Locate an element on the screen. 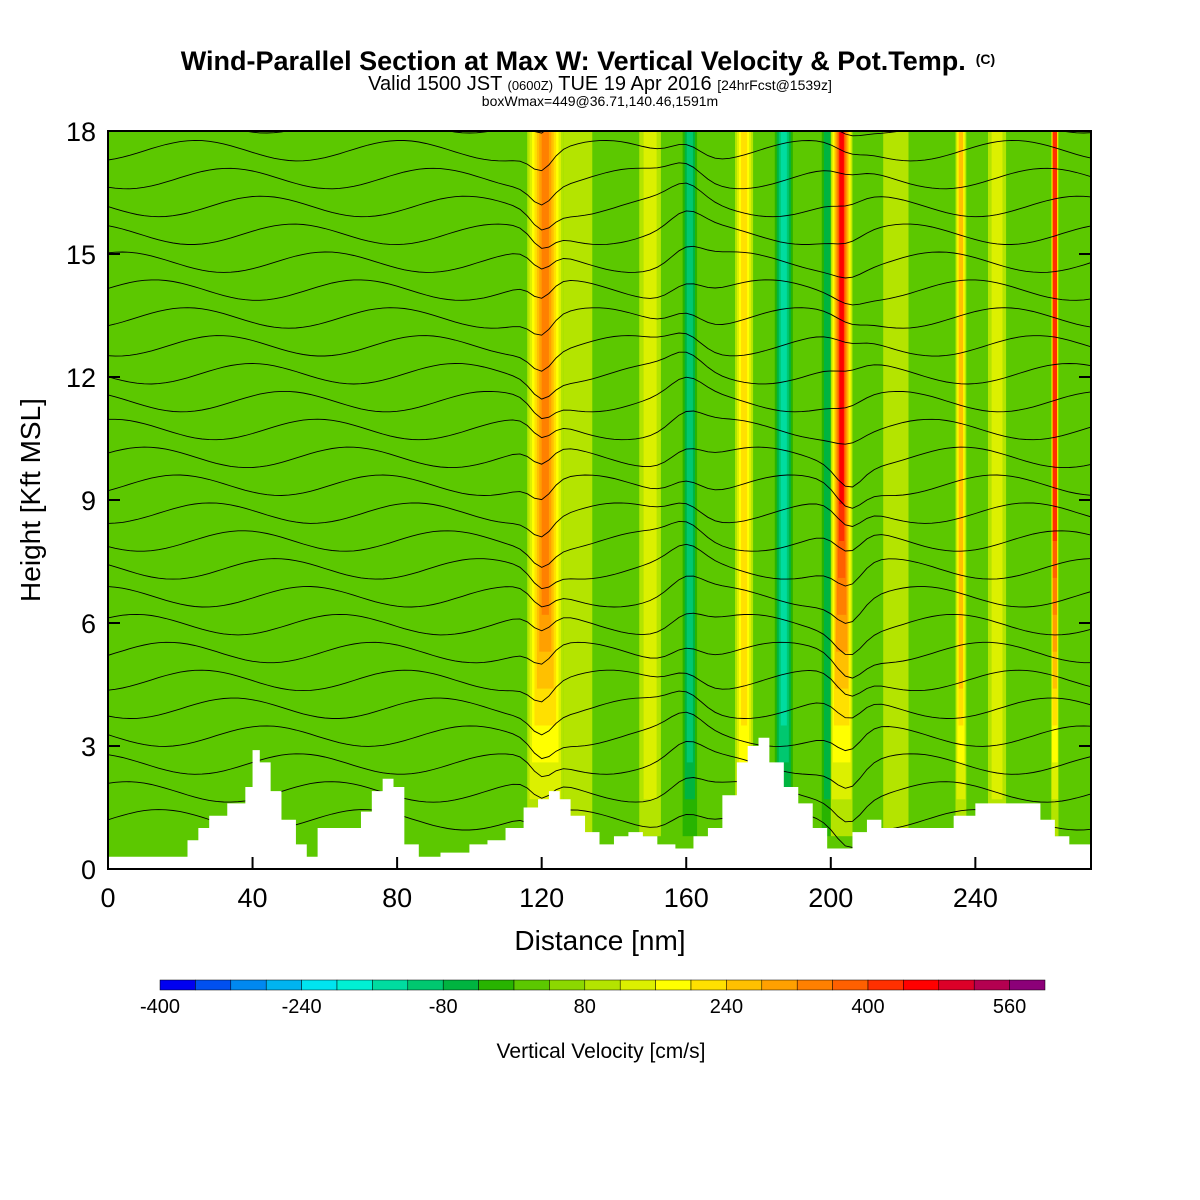  x-tick-label-80: 80 is located at coordinates (397, 898).